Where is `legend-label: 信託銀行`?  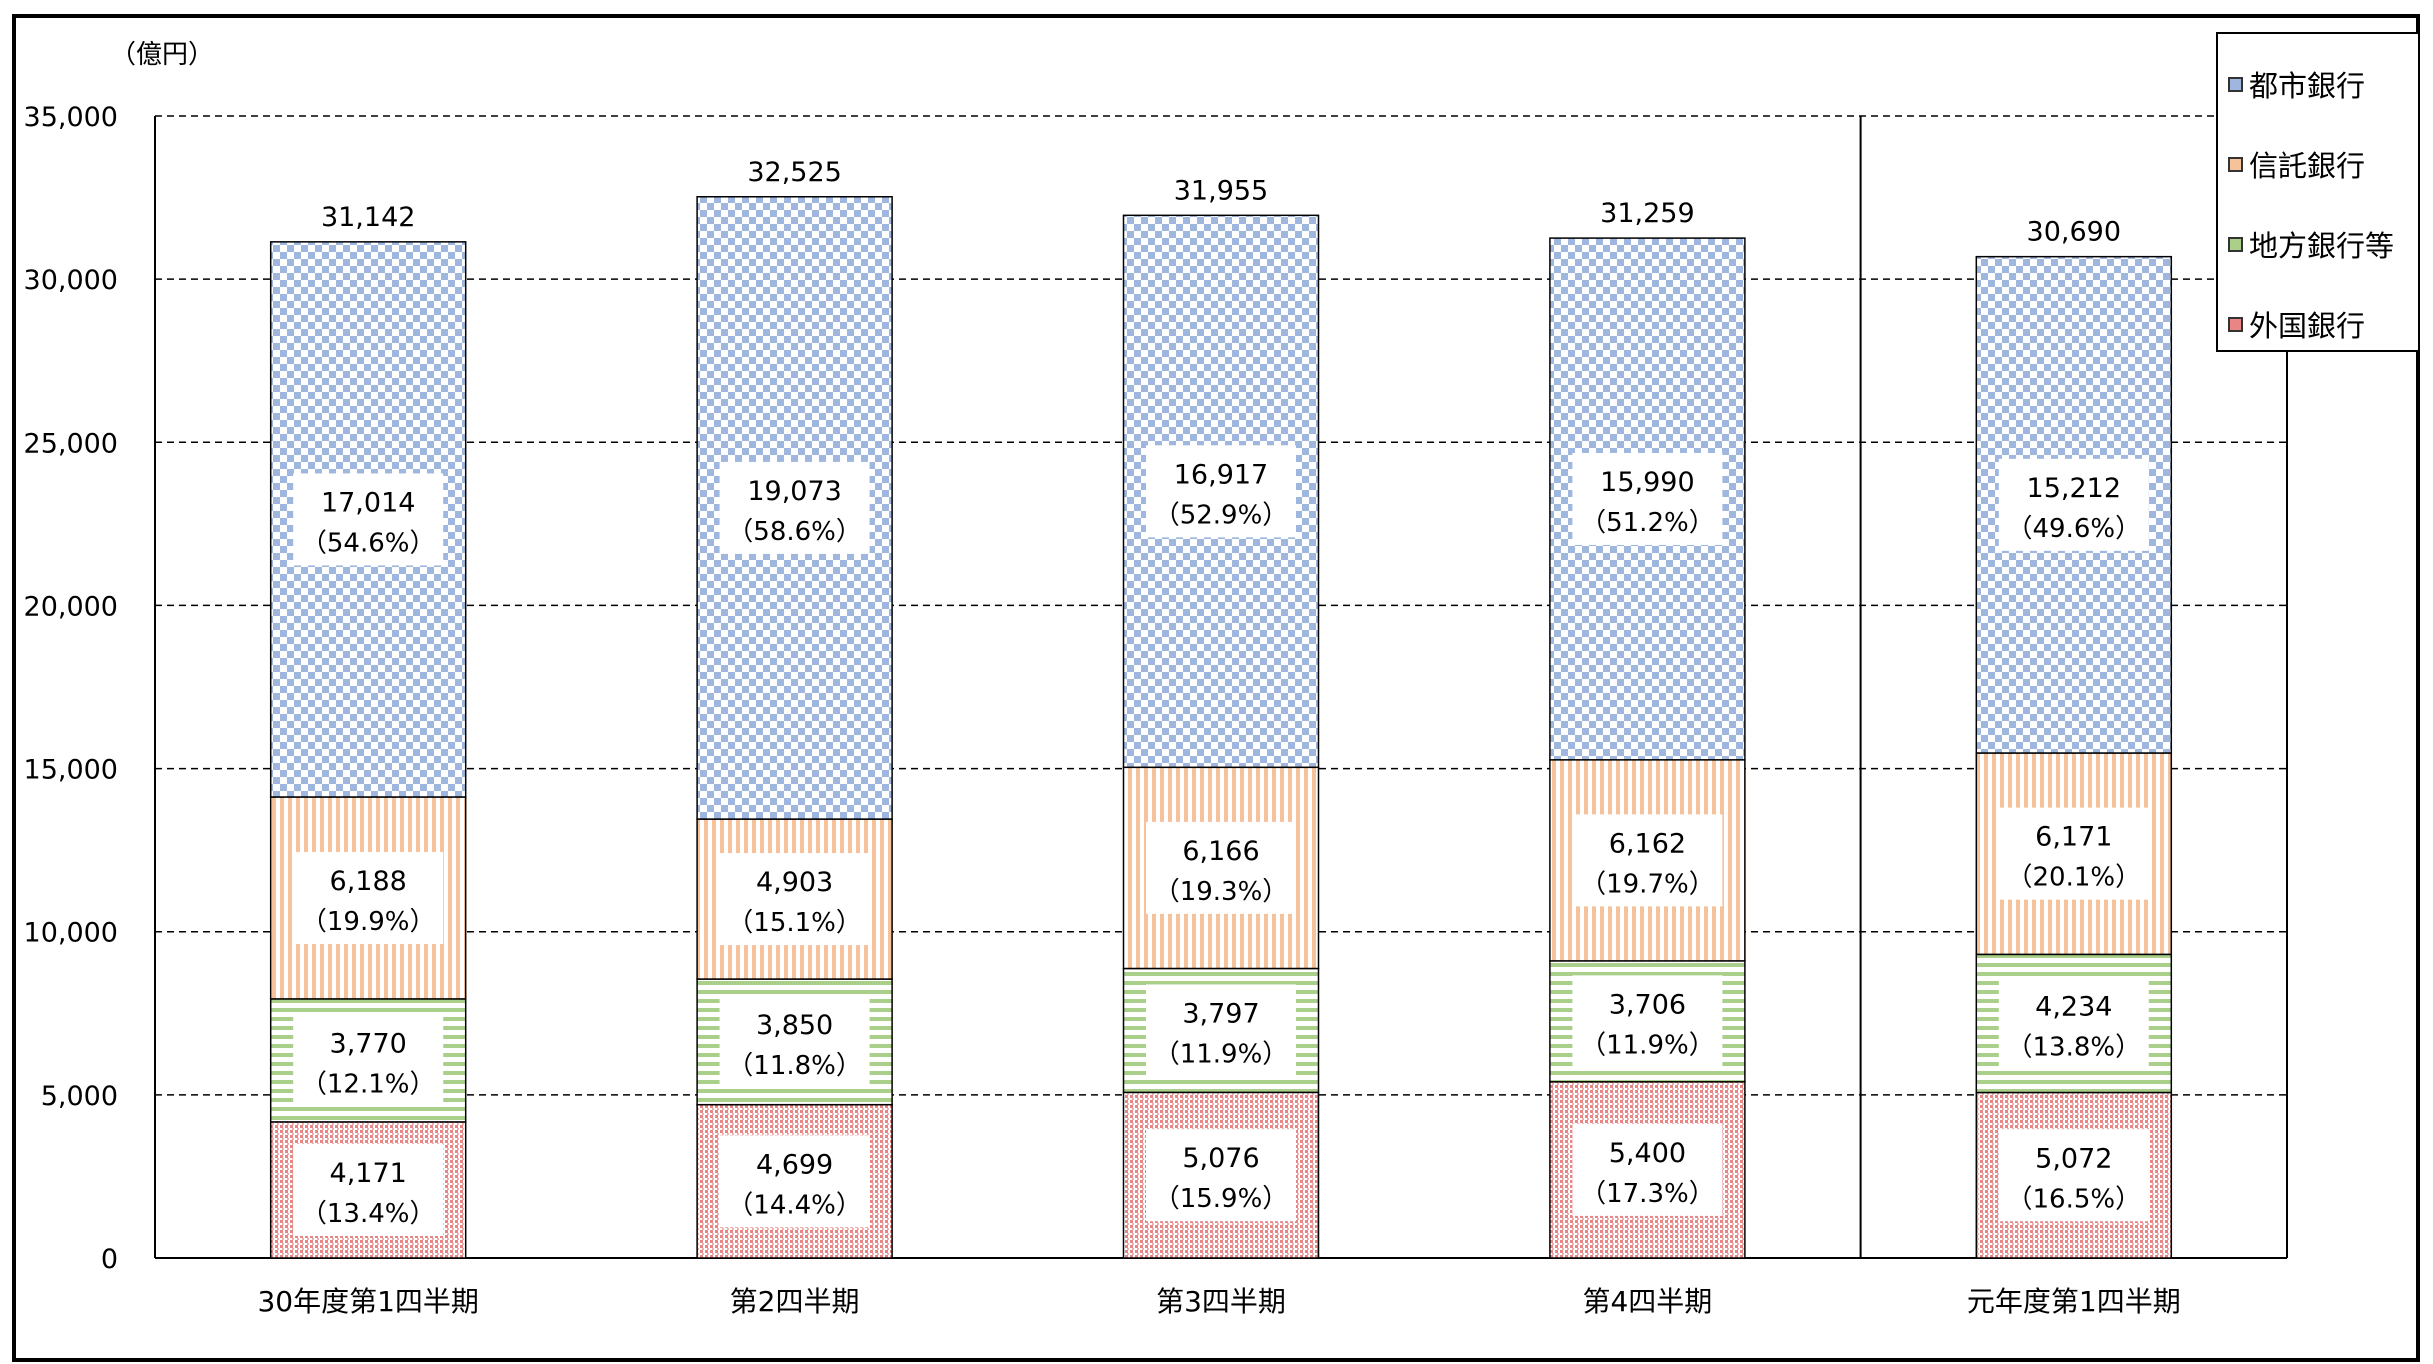
legend-label: 信託銀行 is located at coordinates (2307, 166).